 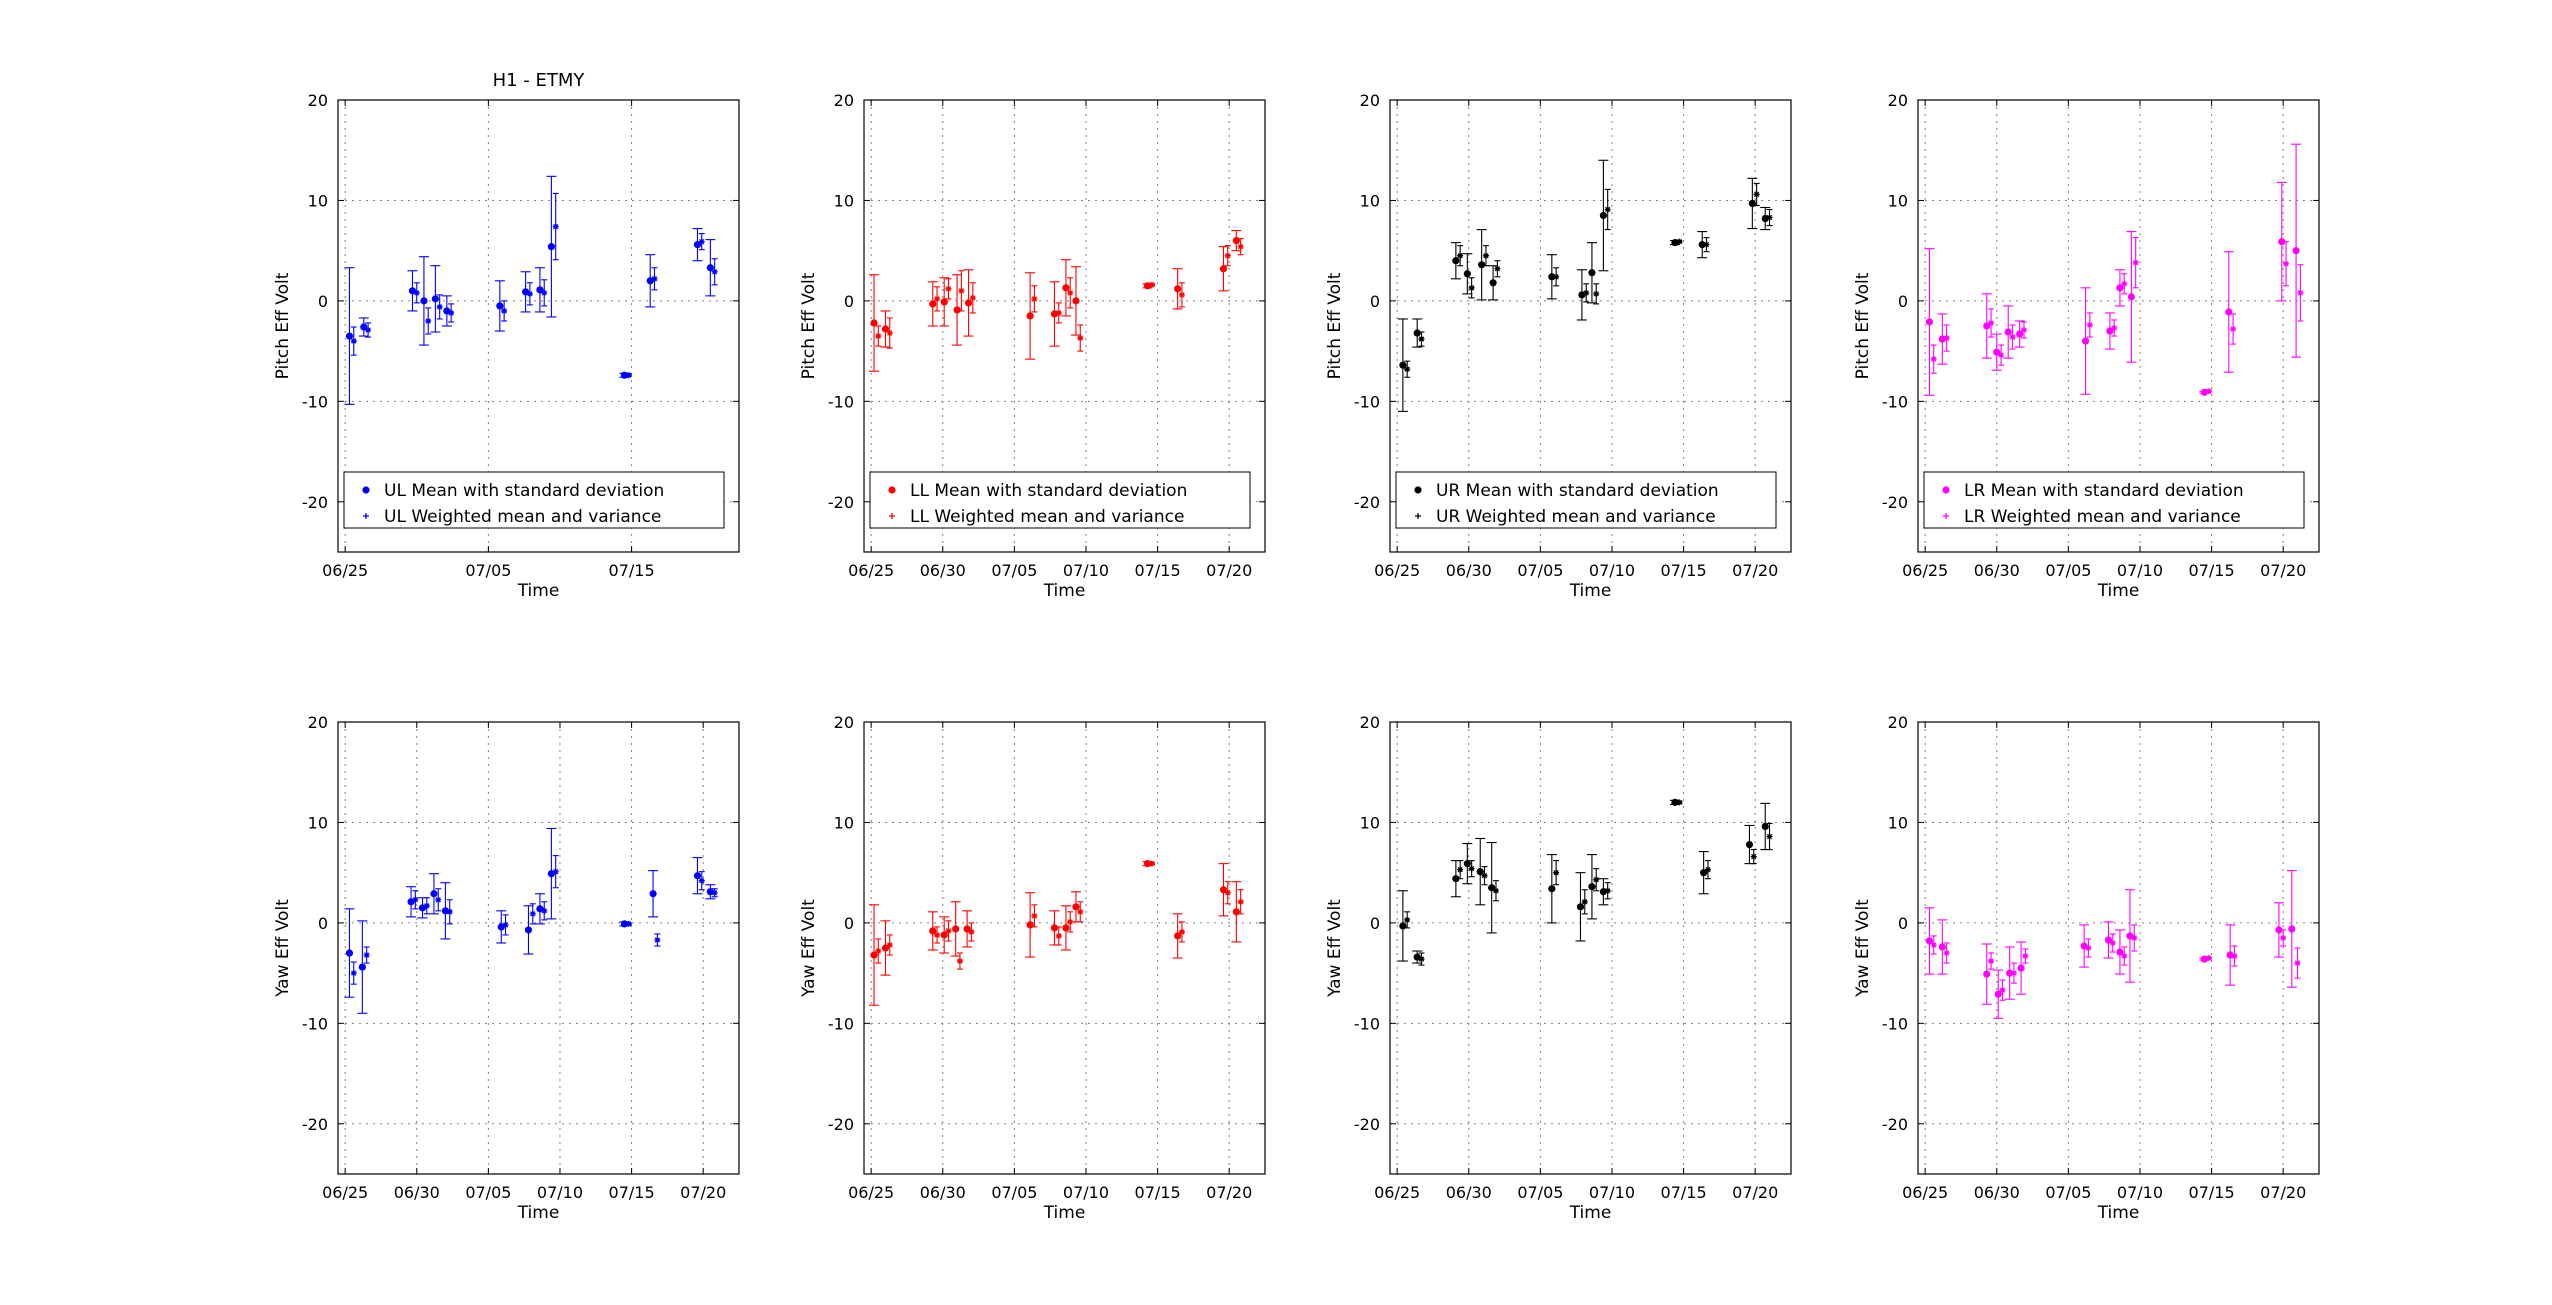 I want to click on x-tick-label: 06/30, so click(x=1997, y=1192).